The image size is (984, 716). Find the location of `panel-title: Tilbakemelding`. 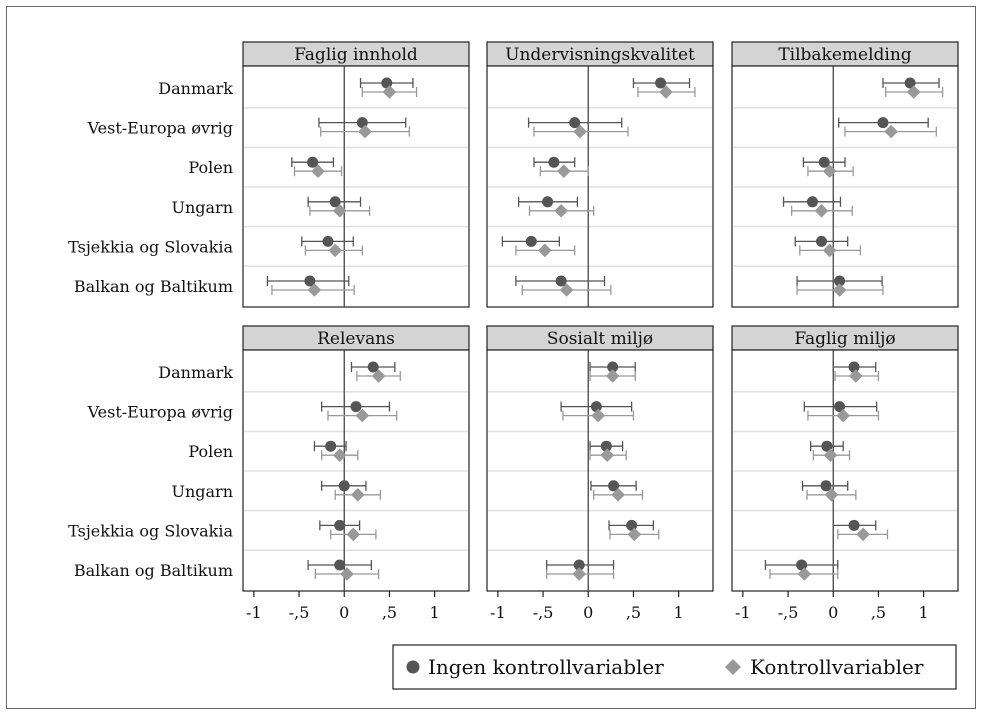

panel-title: Tilbakemelding is located at coordinates (844, 55).